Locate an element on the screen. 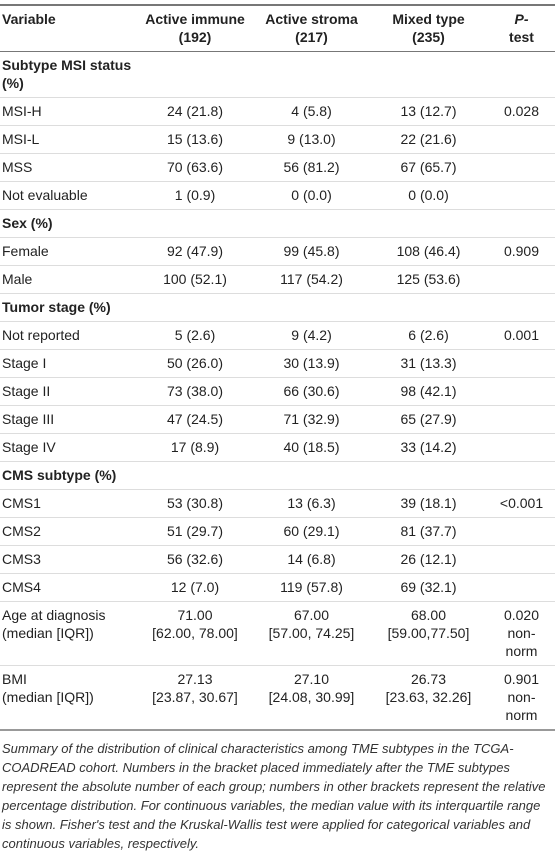 This screenshot has height=853, width=555. cell-text: 69 (32.1) is located at coordinates (428, 587).